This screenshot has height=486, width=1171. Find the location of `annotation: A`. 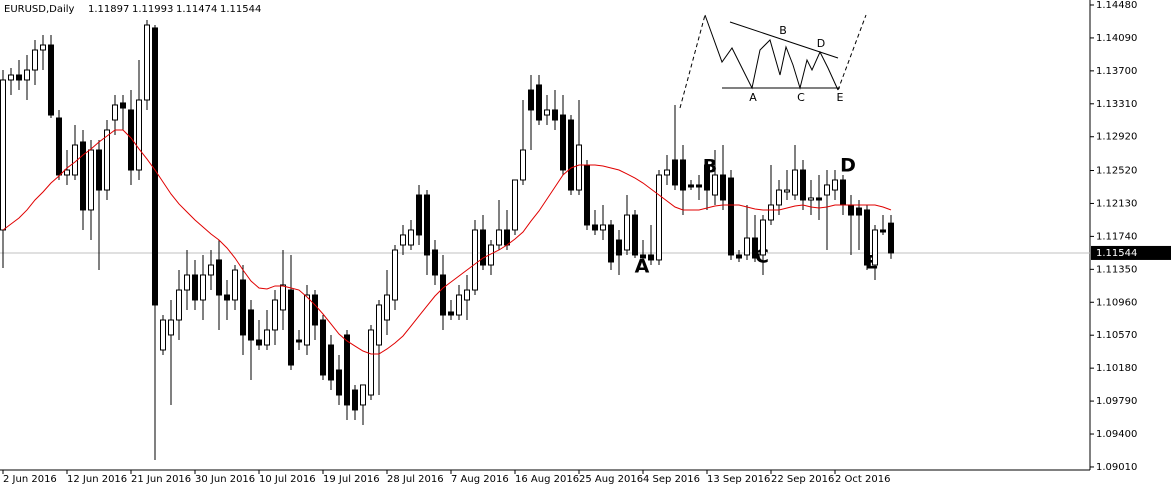

annotation: A is located at coordinates (642, 267).